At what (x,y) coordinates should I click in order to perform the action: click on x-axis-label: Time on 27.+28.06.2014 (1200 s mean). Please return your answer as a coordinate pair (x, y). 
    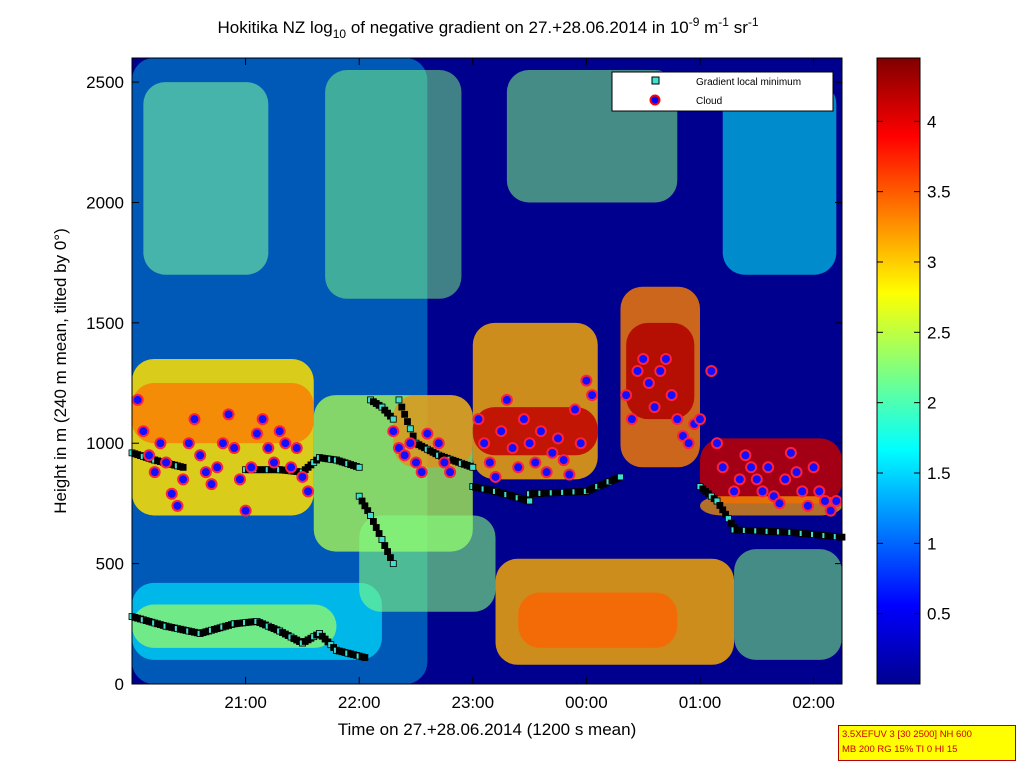
    Looking at the image, I should click on (487, 729).